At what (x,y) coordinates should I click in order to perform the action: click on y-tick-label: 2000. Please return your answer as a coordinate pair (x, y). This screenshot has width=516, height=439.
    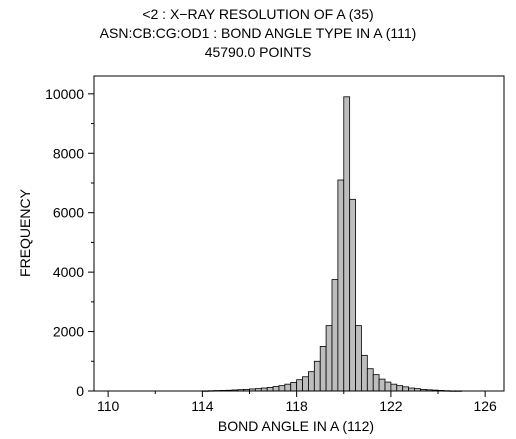
    Looking at the image, I should click on (68, 332).